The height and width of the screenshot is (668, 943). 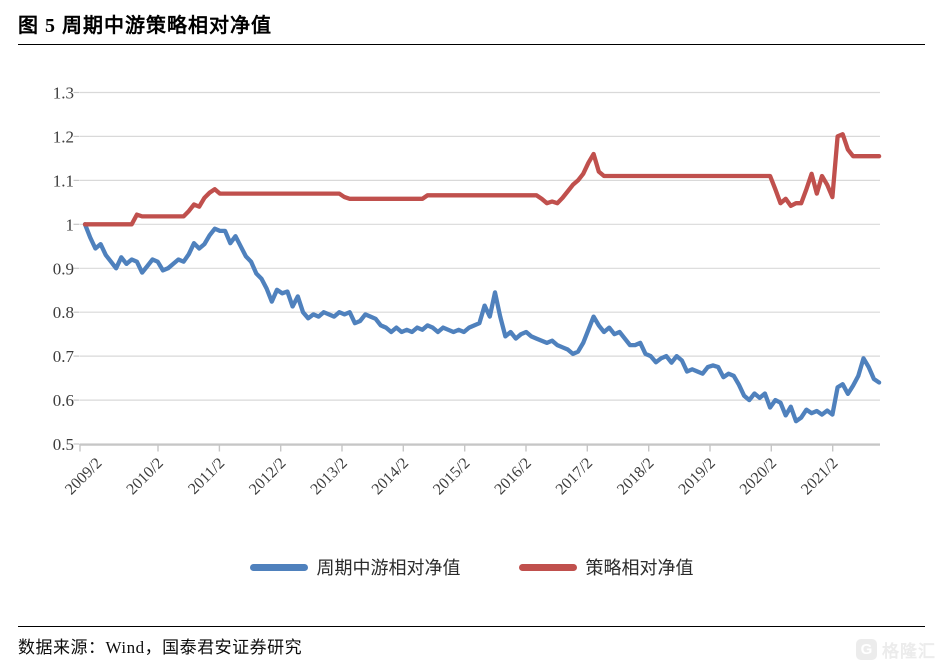 I want to click on legend-item-cycle-midstream: 周期中游相对净值, so click(x=355, y=567).